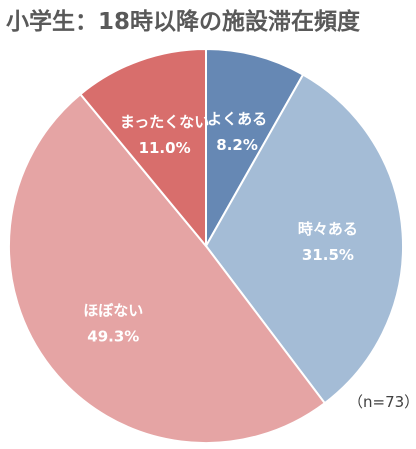 The image size is (416, 449). What do you see at coordinates (113, 310) in the screenshot?
I see `slice-category-label: ほぼない` at bounding box center [113, 310].